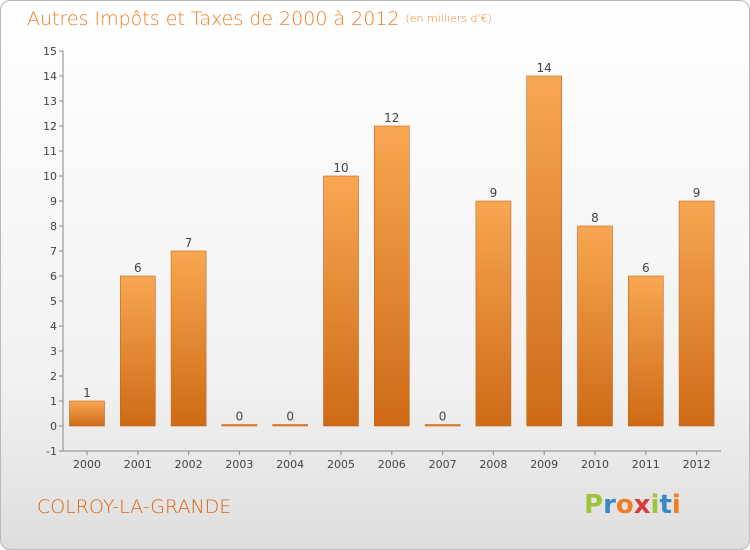  What do you see at coordinates (595, 218) in the screenshot?
I see `bar-value-label: 8` at bounding box center [595, 218].